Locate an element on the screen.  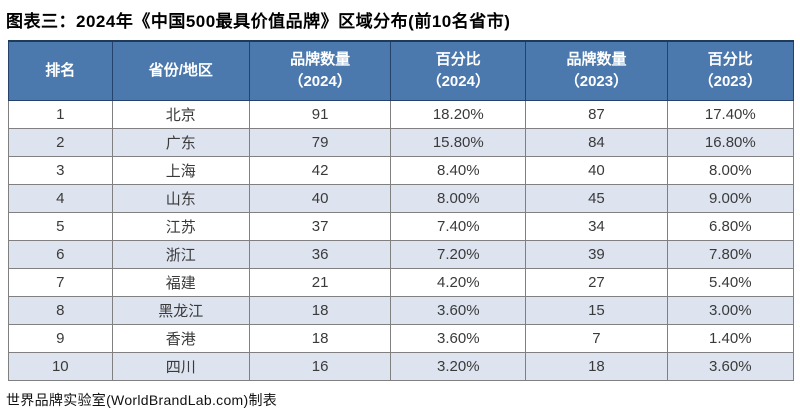
column-header-pct-2024: 百分比 （2024） is located at coordinates (458, 70).